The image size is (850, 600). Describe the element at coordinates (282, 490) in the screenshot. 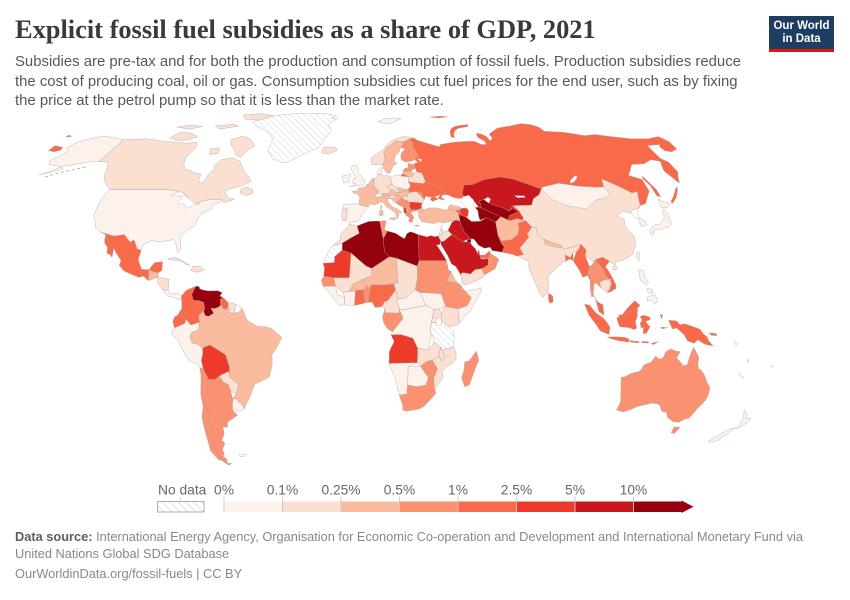

I see `svg-text: 0.1%` at that location.